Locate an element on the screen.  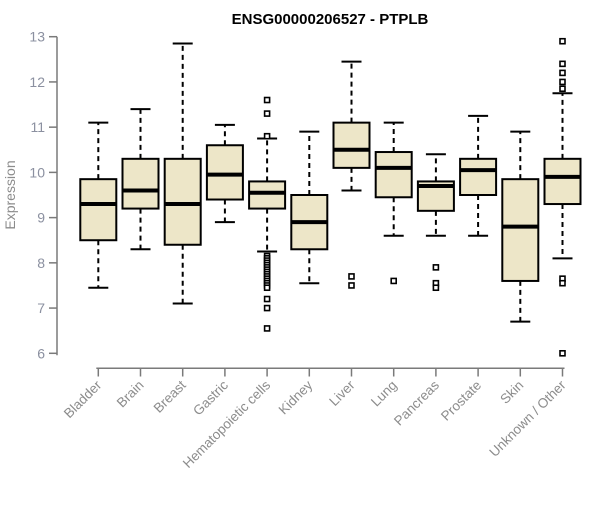
box-prostate is located at coordinates (478, 176).